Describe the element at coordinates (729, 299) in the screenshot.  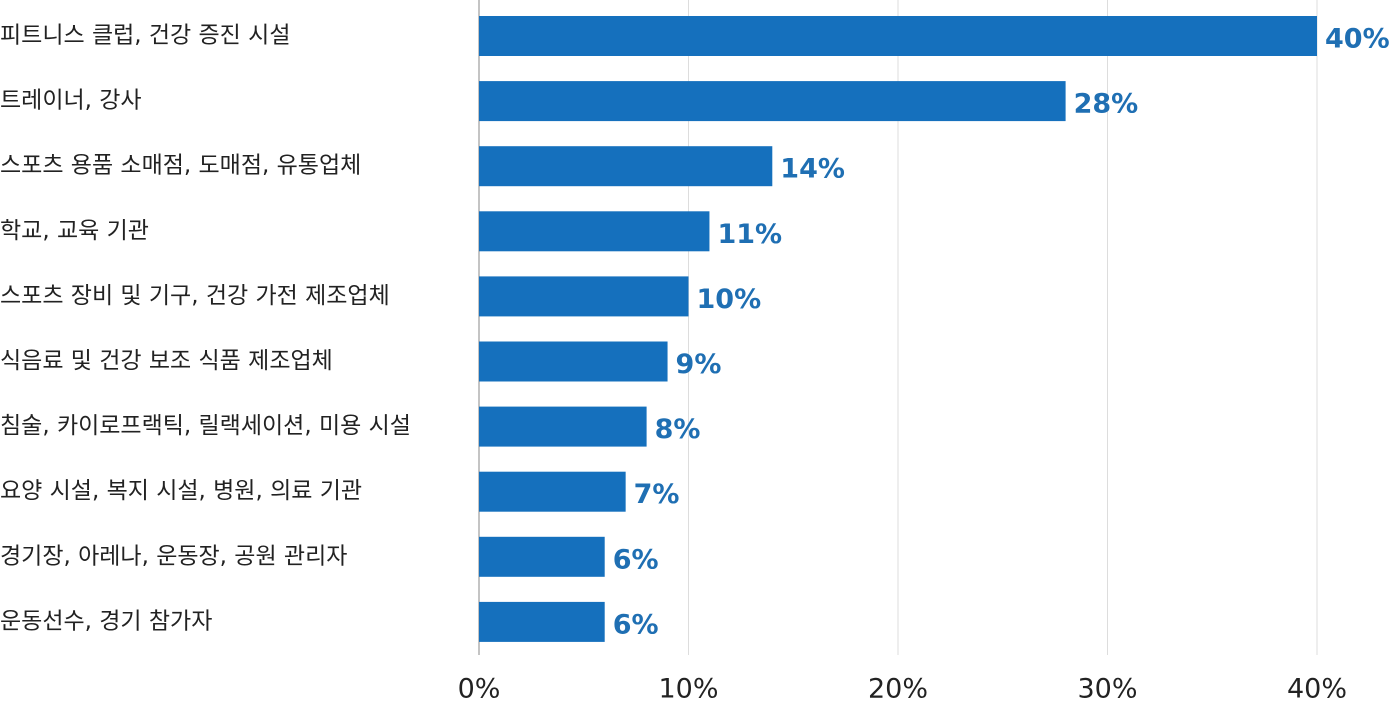
I see `value-label: 10%` at that location.